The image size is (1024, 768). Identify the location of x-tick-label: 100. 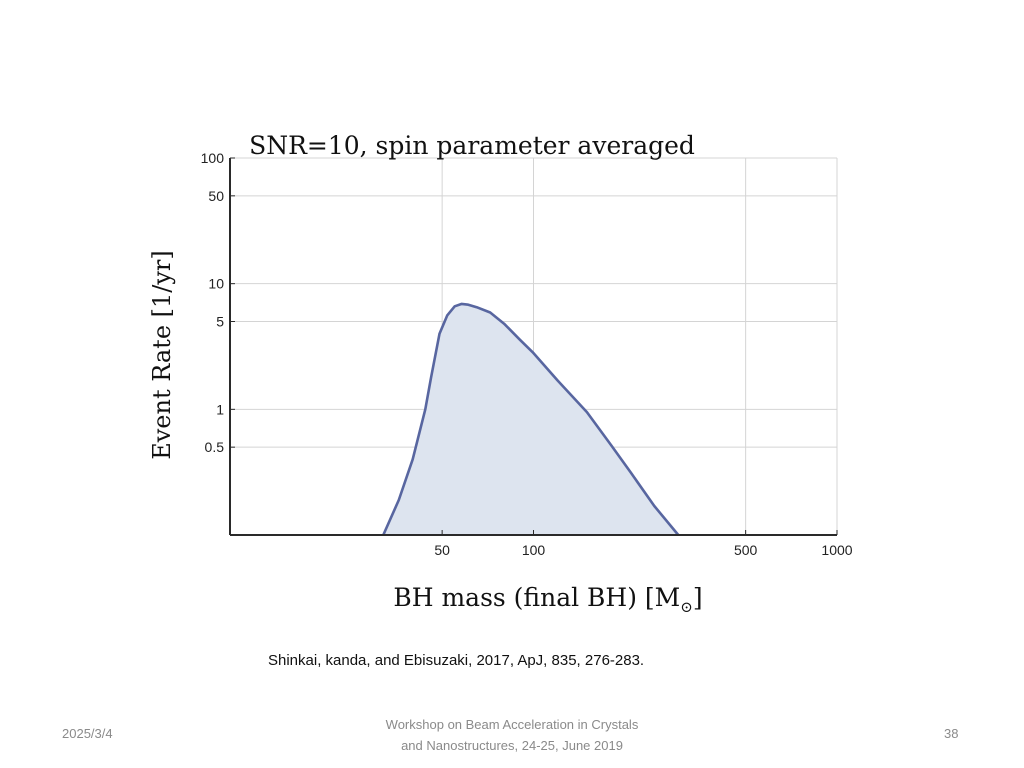
(534, 550).